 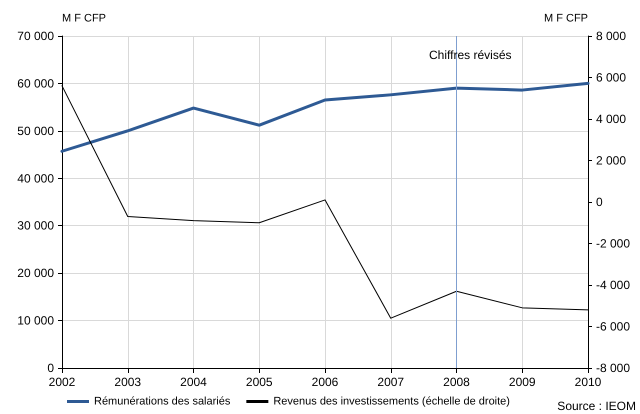 What do you see at coordinates (128, 382) in the screenshot?
I see `x-tick-label: 2003` at bounding box center [128, 382].